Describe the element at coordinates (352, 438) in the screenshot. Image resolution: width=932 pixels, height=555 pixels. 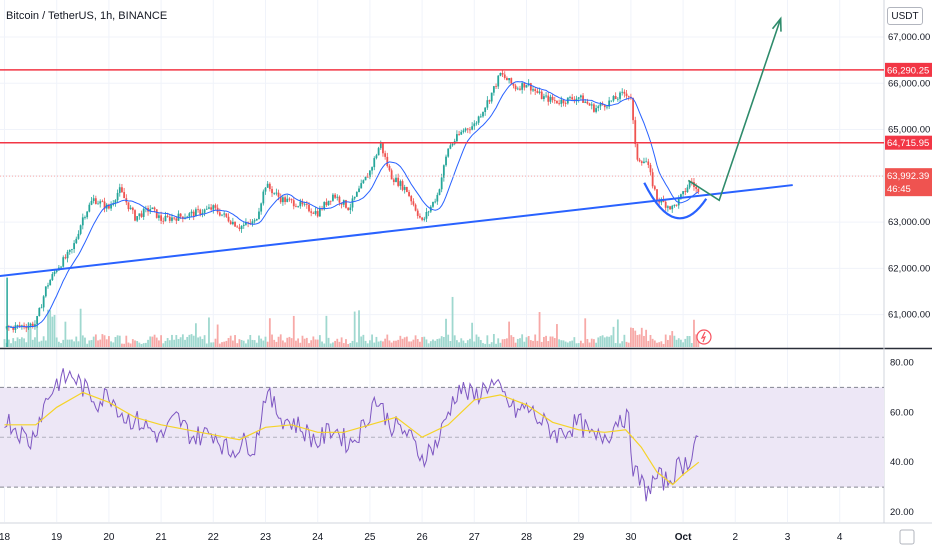
I see `rsi-moving-average-line` at that location.